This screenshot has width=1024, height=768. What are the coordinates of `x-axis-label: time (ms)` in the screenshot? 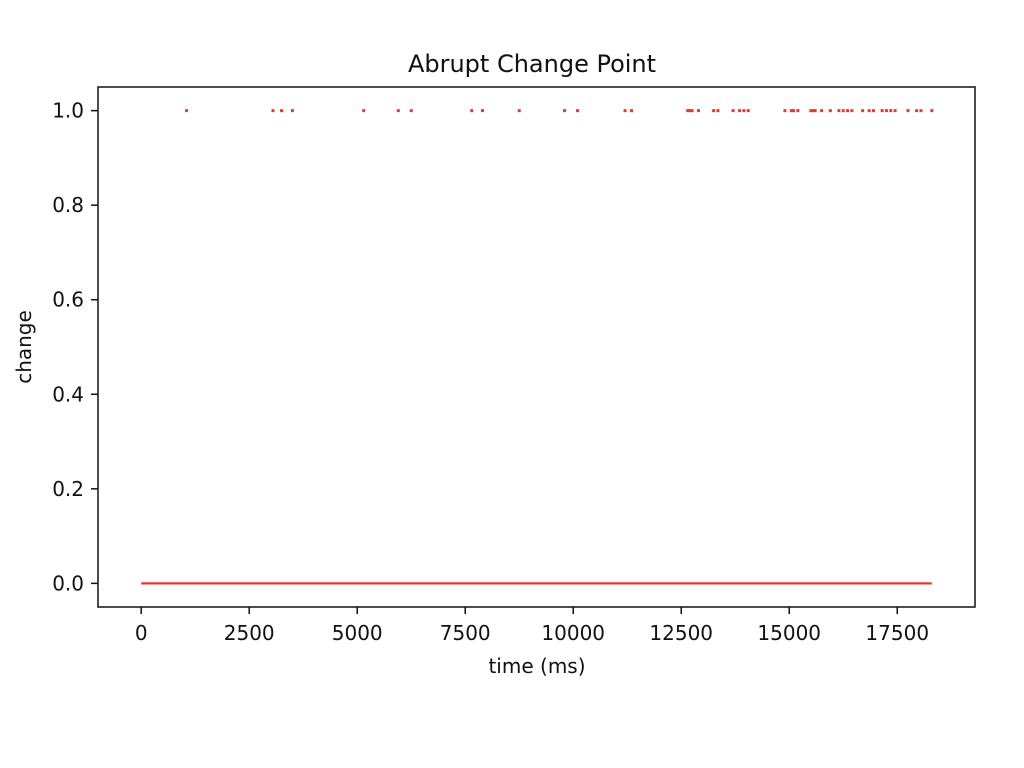 It's located at (536, 666).